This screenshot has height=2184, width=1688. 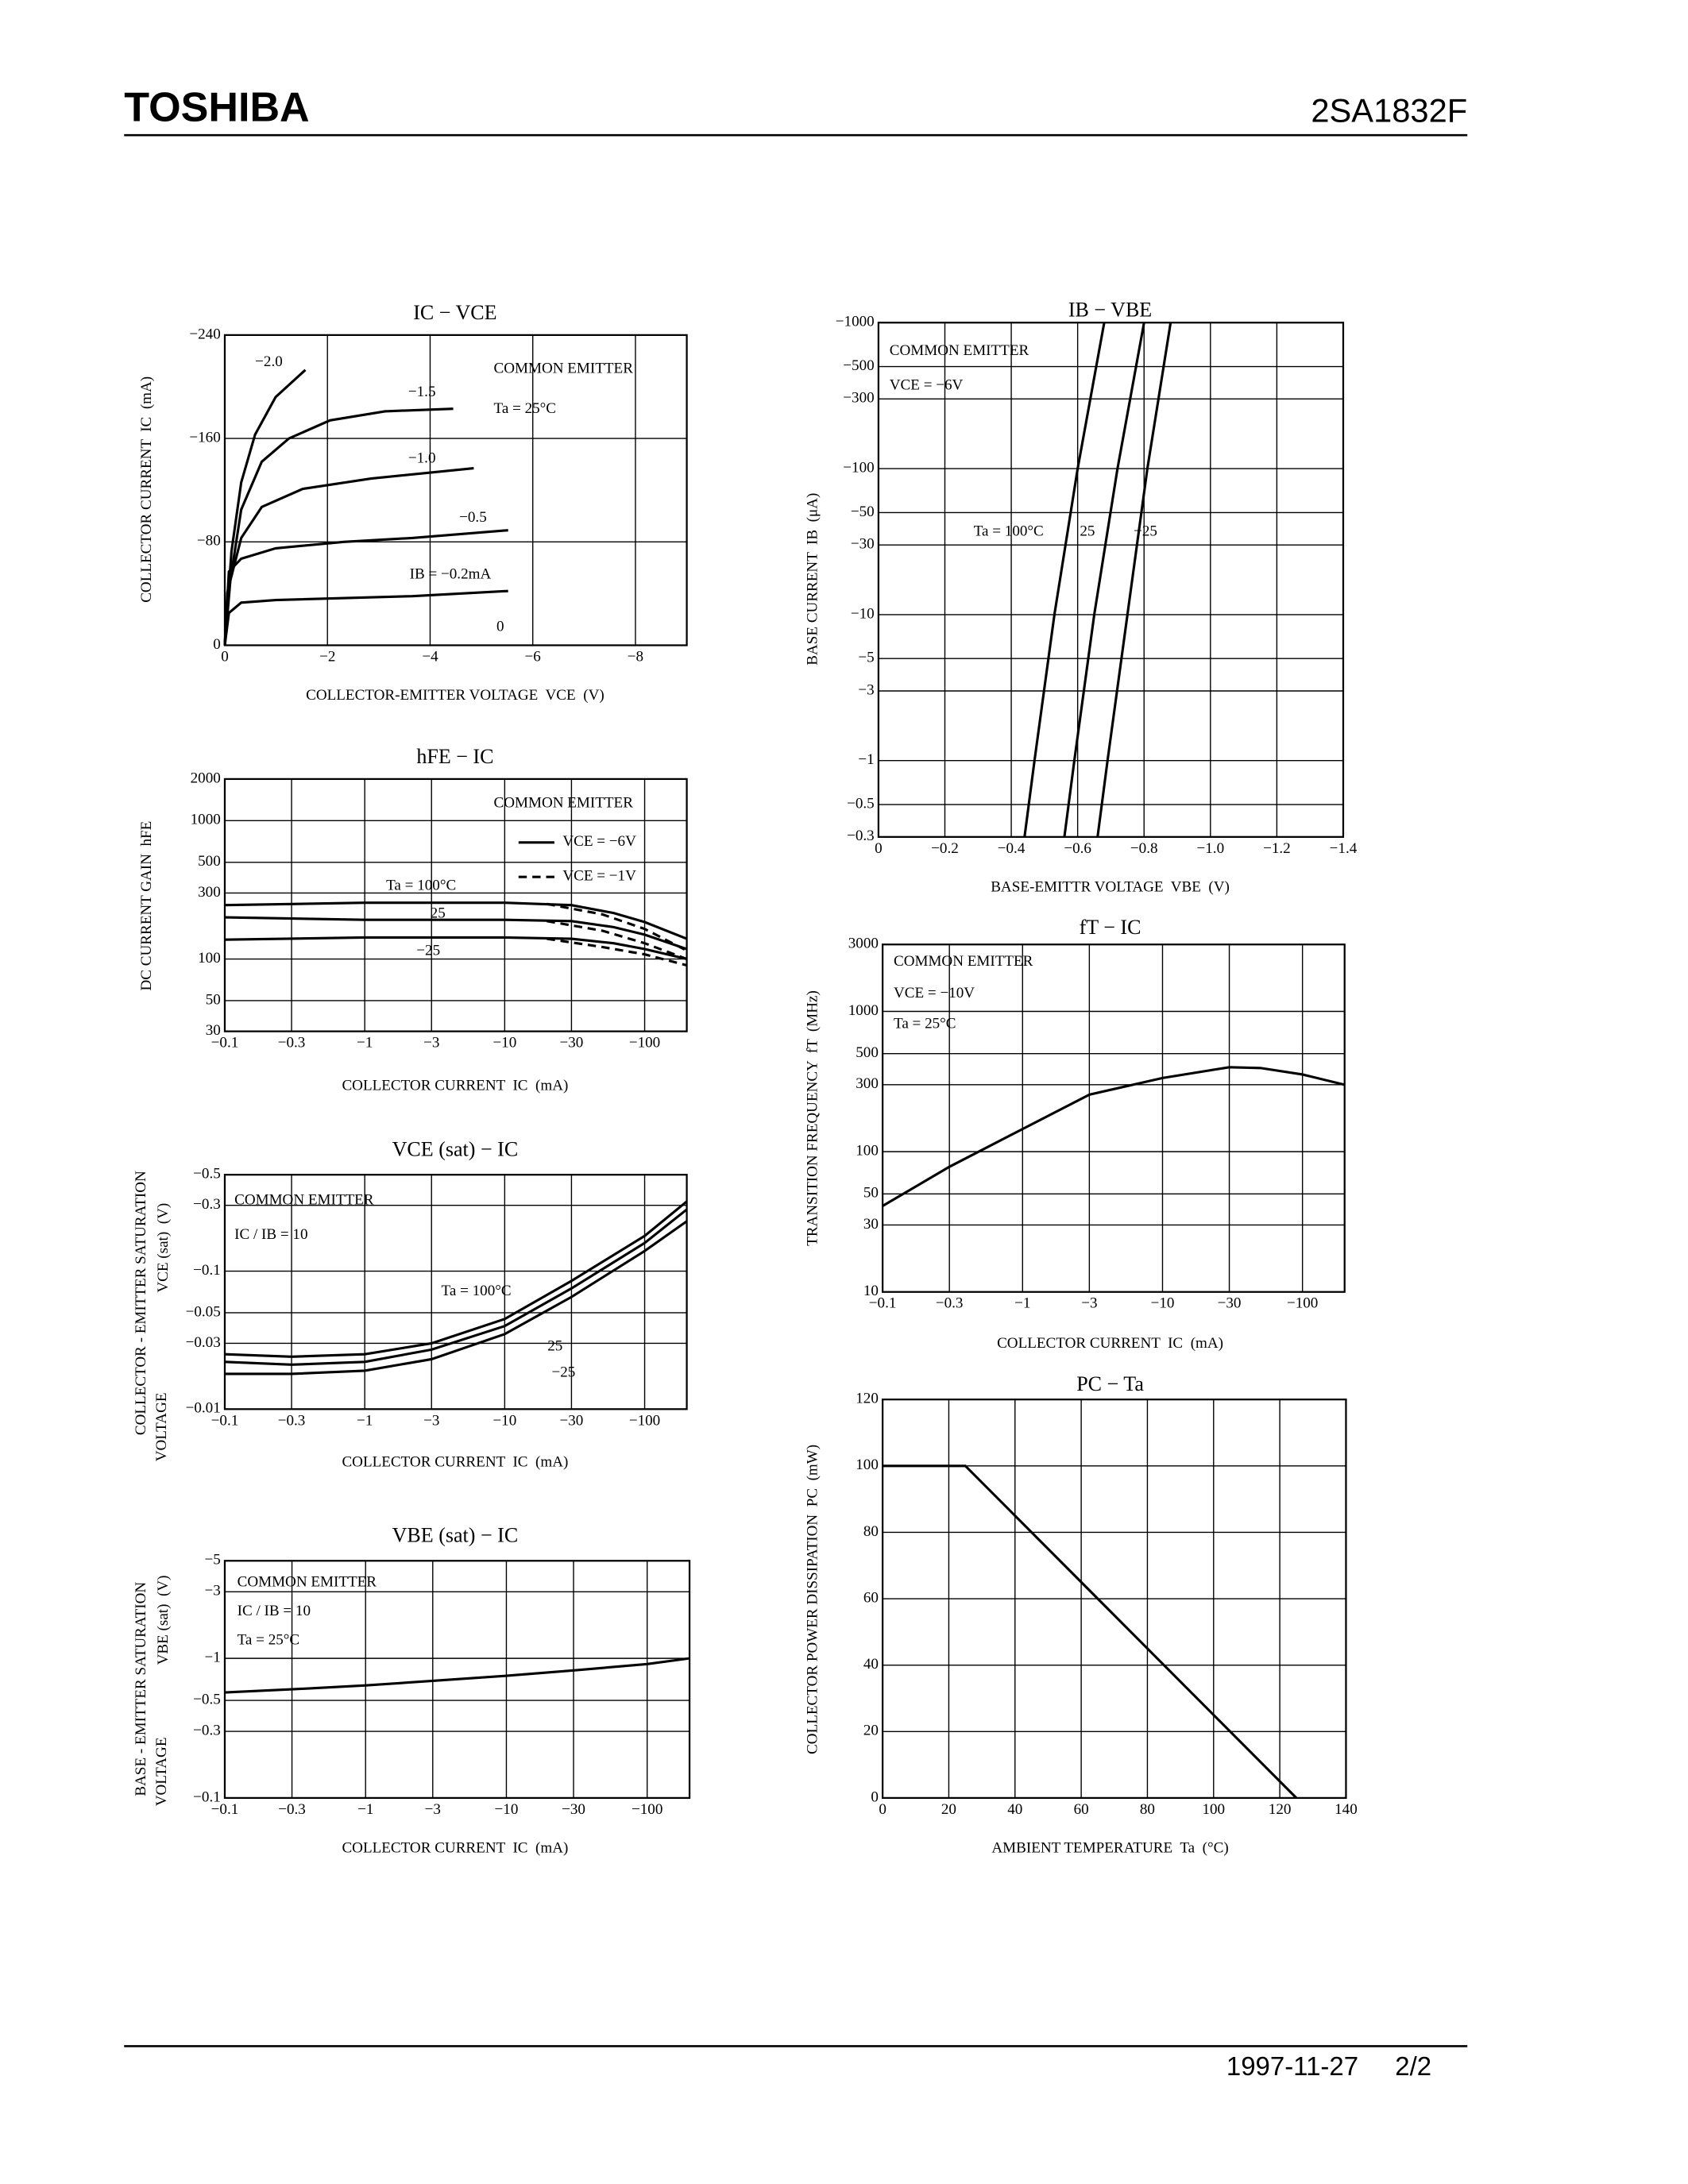 I want to click on part-number: 2SA1832F, so click(x=1389, y=110).